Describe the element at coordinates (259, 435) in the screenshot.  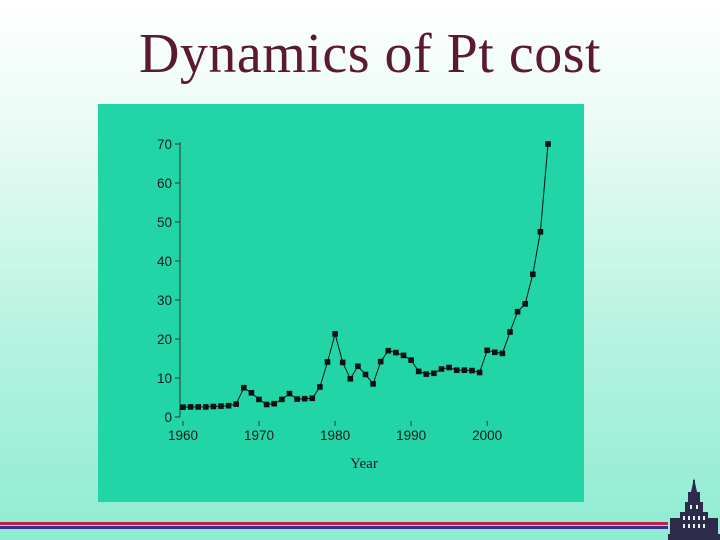
I see `x-tick-label: 1970` at that location.